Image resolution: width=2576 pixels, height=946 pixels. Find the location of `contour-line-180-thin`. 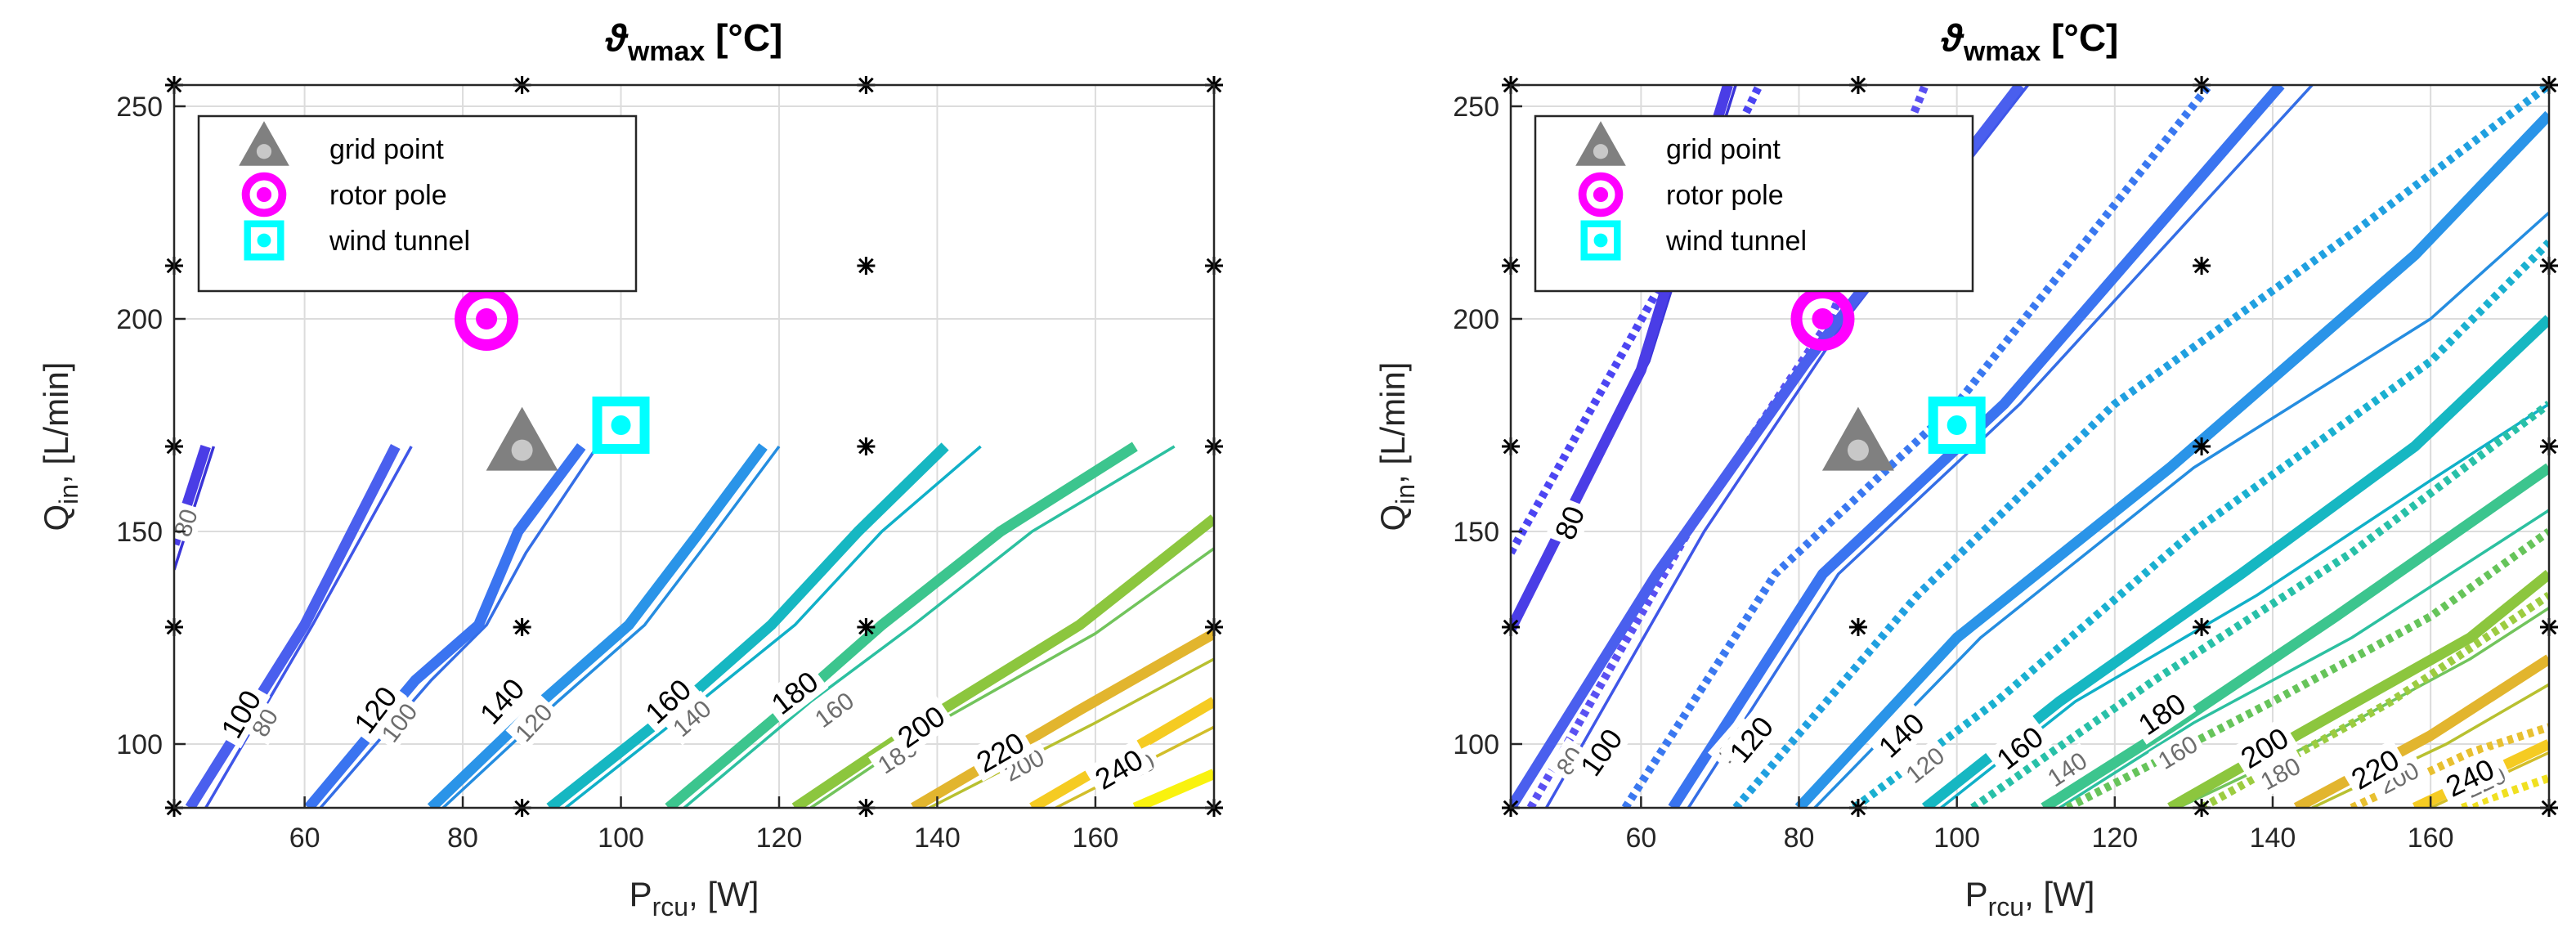

contour-line-180-thin is located at coordinates (930, 626).